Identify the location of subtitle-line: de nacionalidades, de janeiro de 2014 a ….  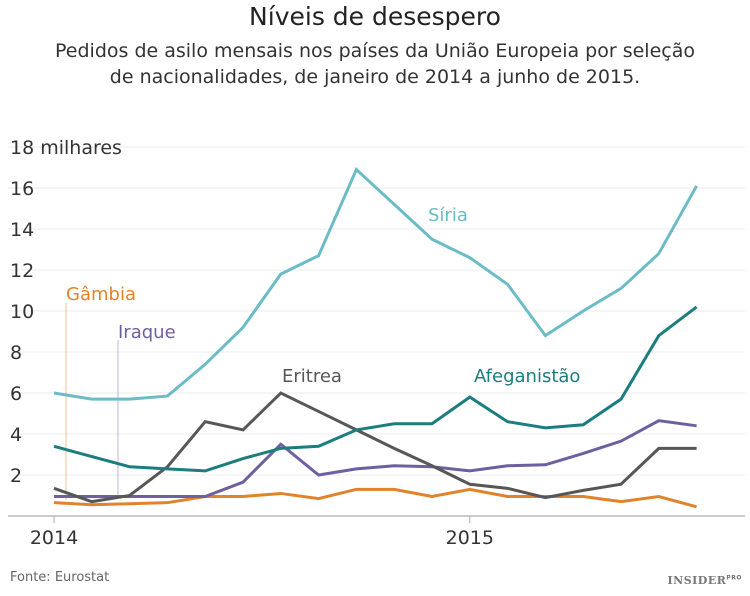
(375, 77).